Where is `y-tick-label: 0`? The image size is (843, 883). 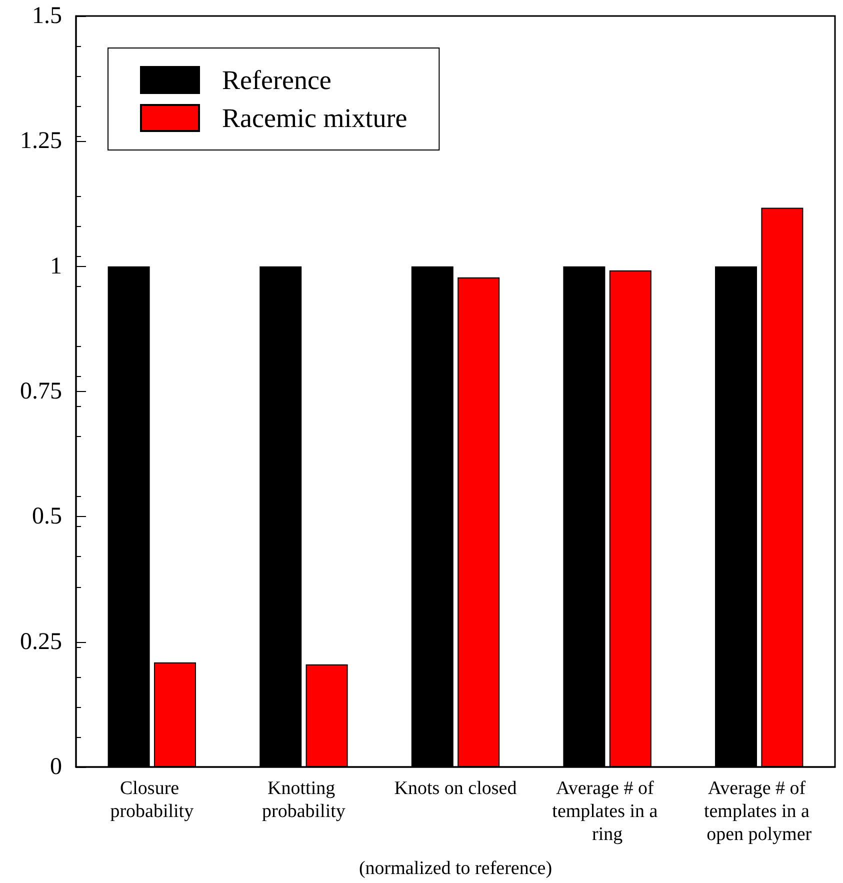 y-tick-label: 0 is located at coordinates (56, 767).